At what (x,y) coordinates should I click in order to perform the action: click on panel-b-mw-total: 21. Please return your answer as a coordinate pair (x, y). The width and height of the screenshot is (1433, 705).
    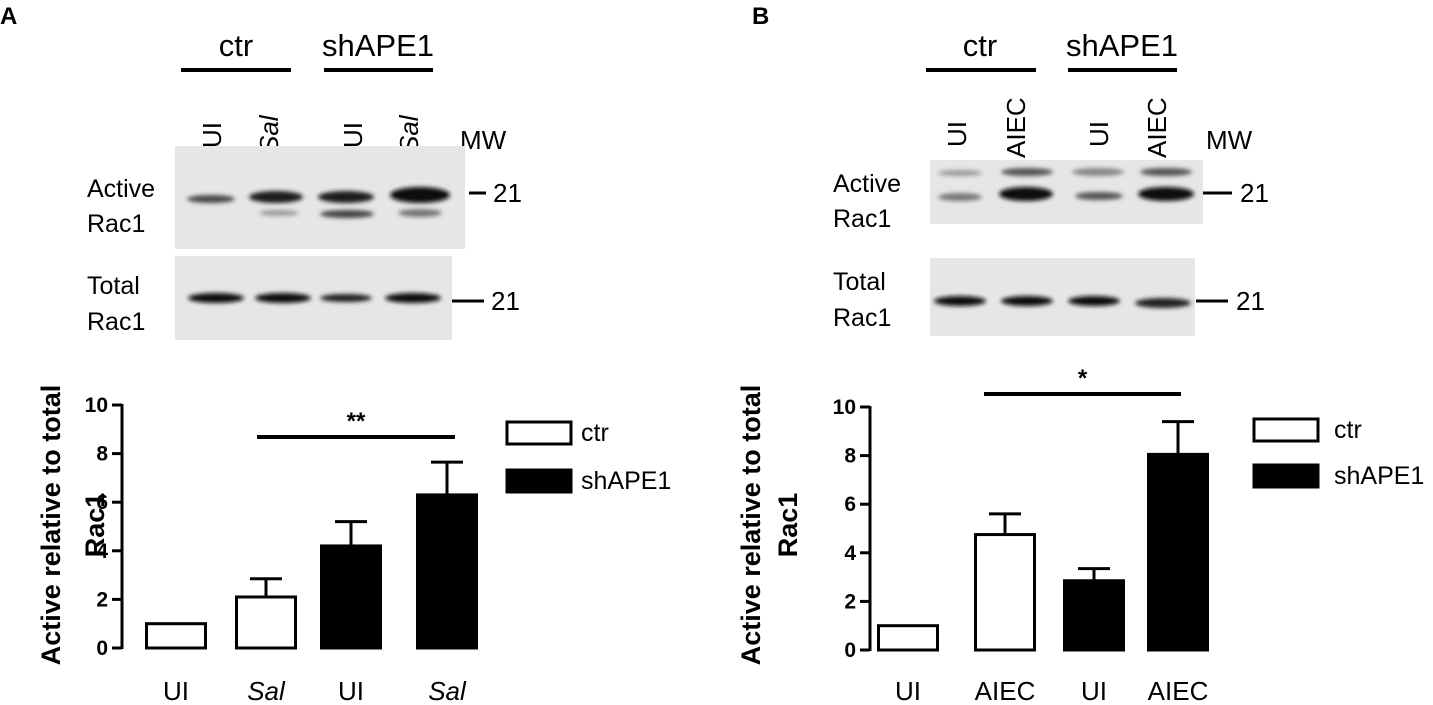
    Looking at the image, I should click on (1250, 301).